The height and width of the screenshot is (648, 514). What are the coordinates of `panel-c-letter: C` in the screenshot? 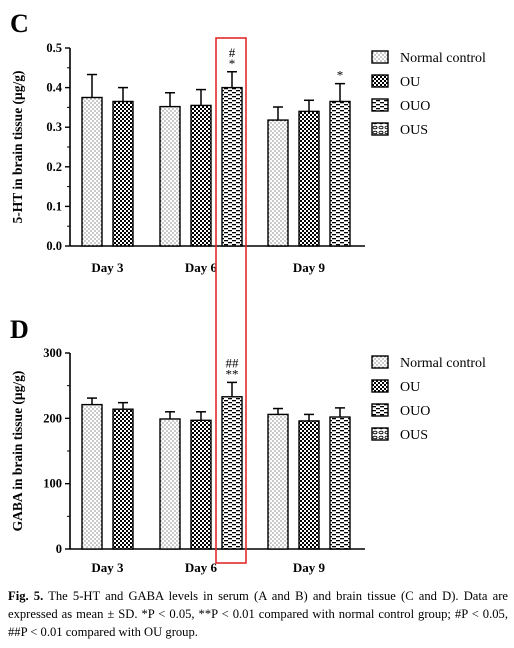 It's located at (19, 23).